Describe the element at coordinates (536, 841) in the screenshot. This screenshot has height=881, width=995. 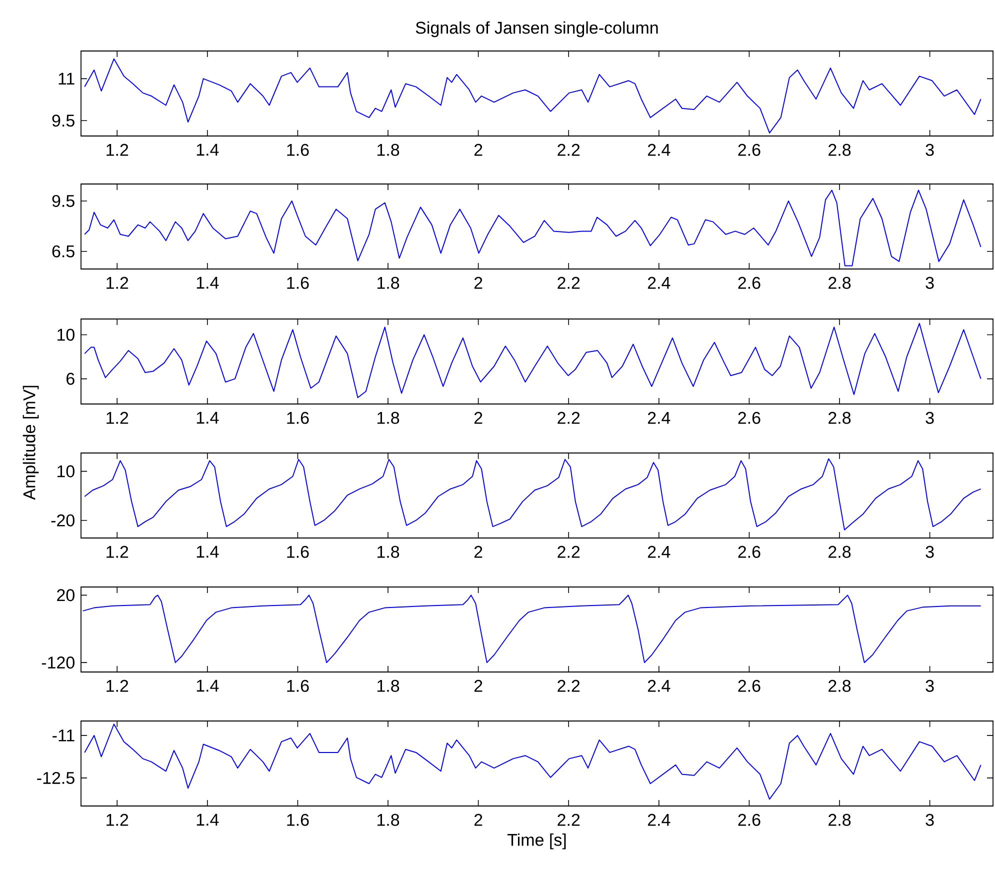
I see `x-axis-title: Time [s]` at that location.